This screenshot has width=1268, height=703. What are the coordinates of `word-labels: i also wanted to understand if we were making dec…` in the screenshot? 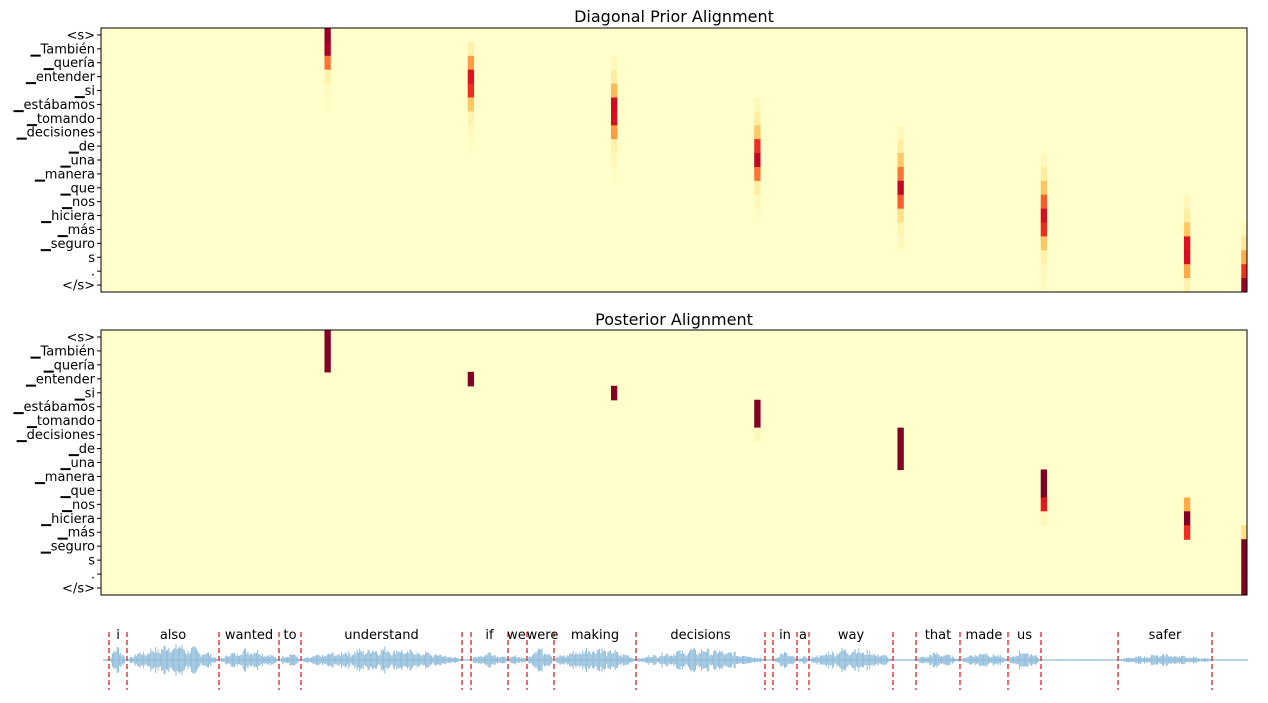 It's located at (649, 635).